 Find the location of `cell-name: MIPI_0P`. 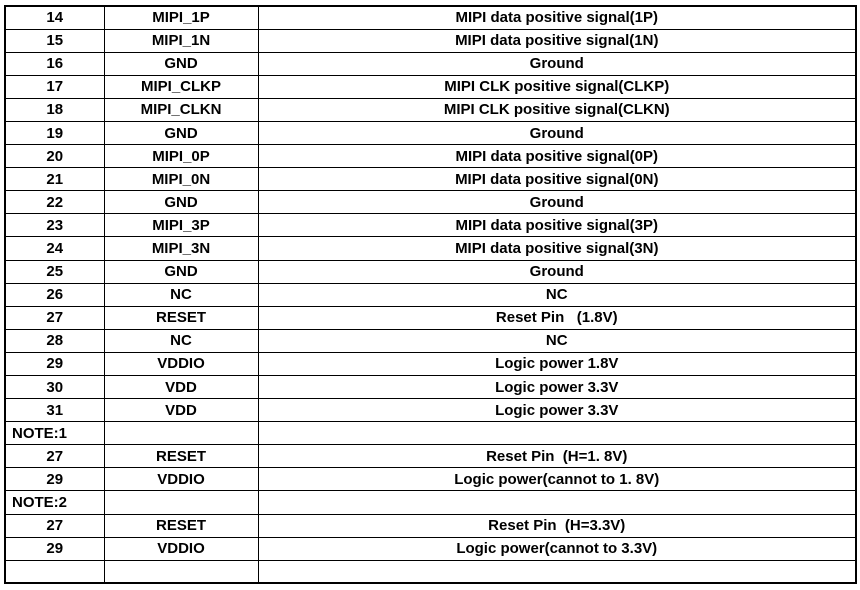

cell-name: MIPI_0P is located at coordinates (181, 156).